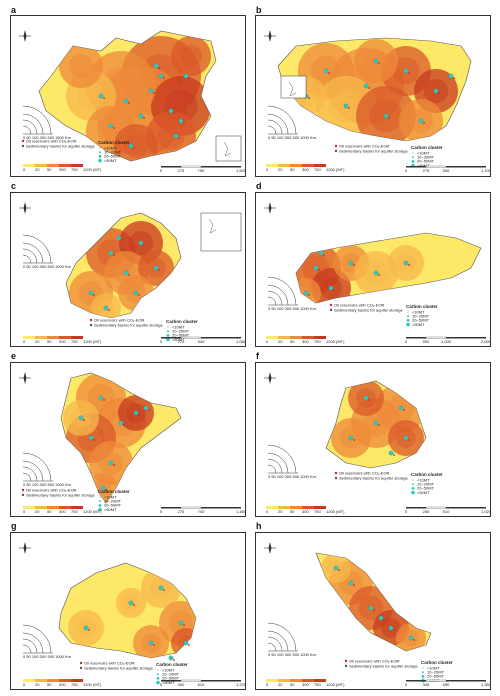 This screenshot has width=500, height=696. I want to click on capacity-circle-inner, so click(191, 56).